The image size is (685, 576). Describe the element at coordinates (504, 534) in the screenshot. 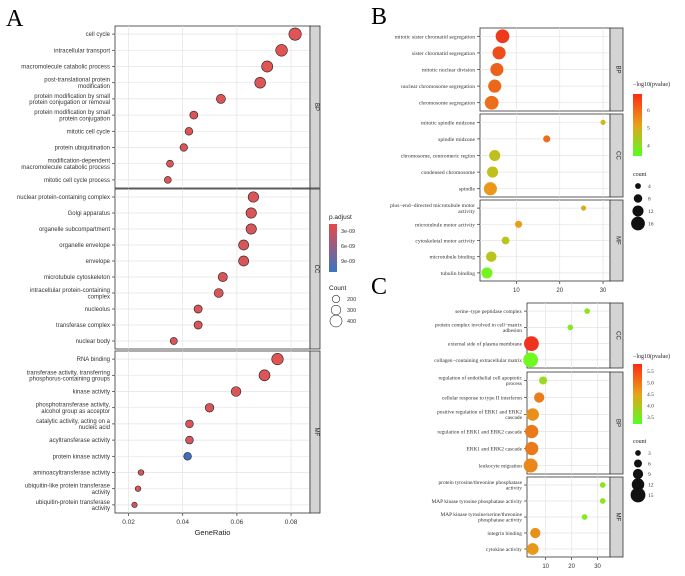

I see `y-tick-label: integrin binding` at that location.